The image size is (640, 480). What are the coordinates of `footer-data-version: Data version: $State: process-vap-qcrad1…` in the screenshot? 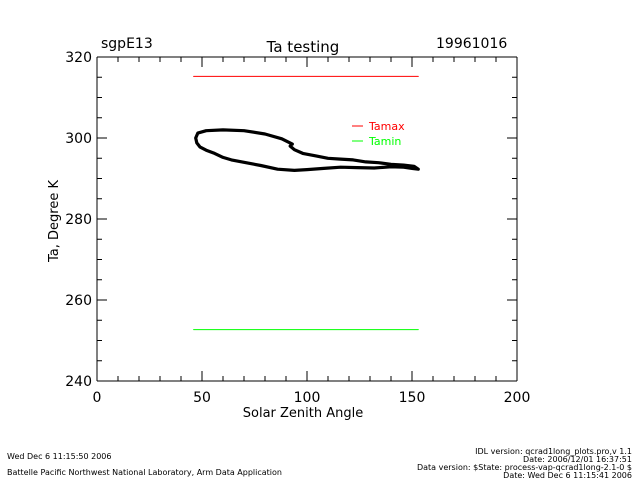 It's located at (524, 467).